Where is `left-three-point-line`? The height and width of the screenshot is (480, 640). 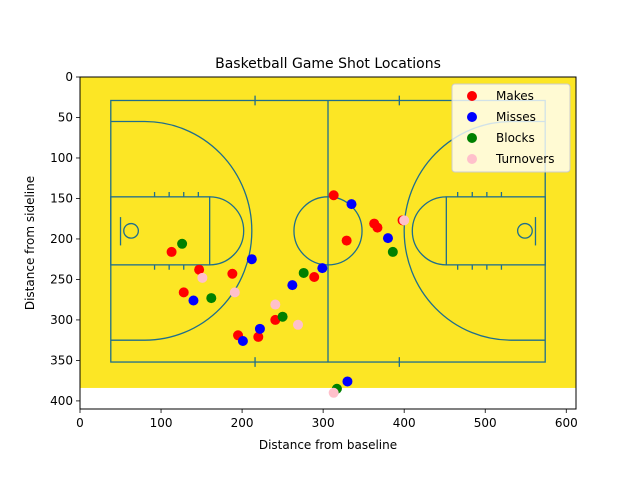 left-three-point-line is located at coordinates (181, 230).